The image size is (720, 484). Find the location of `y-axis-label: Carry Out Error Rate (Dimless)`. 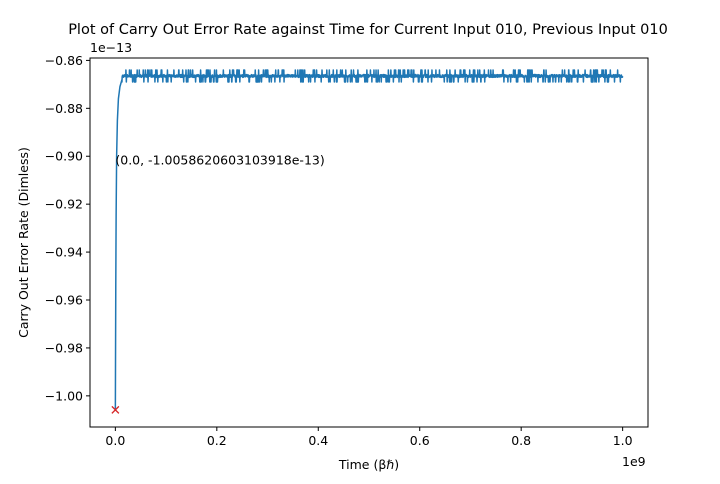

y-axis-label: Carry Out Error Rate (Dimless) is located at coordinates (23, 242).